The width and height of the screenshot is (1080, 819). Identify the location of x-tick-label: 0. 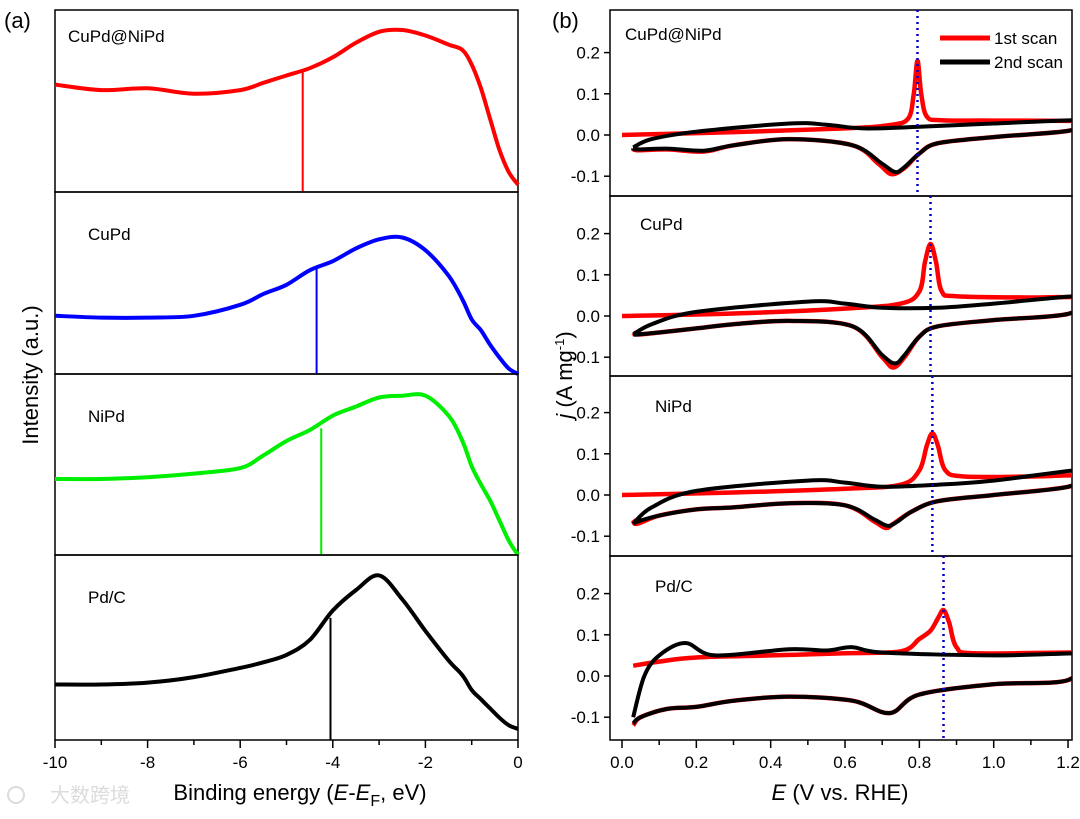
(517, 762).